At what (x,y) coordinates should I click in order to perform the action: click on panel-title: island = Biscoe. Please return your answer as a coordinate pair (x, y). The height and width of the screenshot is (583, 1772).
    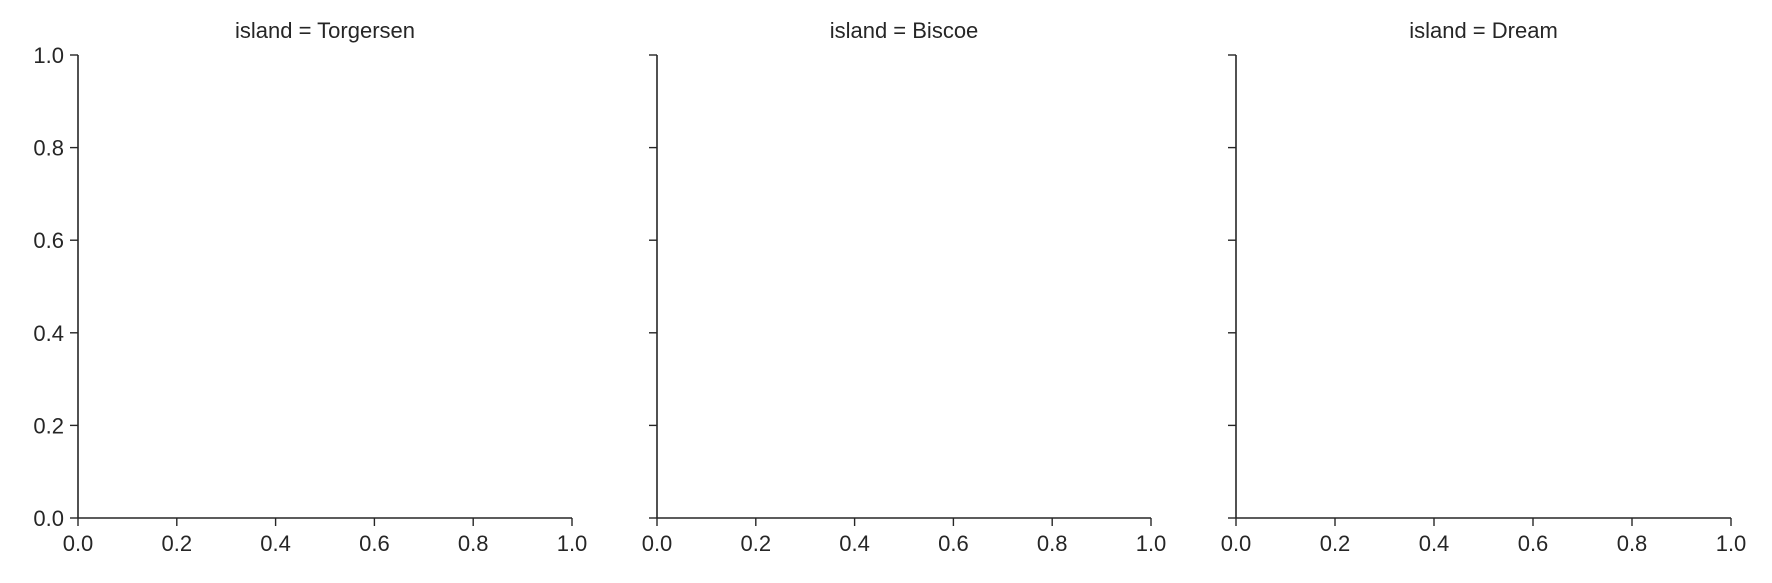
    Looking at the image, I should click on (904, 30).